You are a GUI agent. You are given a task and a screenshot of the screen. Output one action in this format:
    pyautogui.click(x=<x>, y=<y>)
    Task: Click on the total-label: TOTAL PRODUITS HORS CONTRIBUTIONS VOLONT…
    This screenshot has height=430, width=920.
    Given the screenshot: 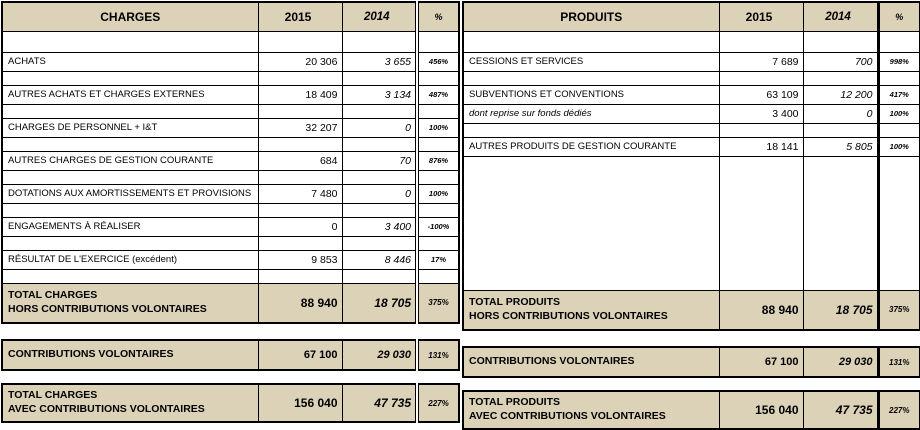 What is the action you would take?
    pyautogui.click(x=591, y=310)
    